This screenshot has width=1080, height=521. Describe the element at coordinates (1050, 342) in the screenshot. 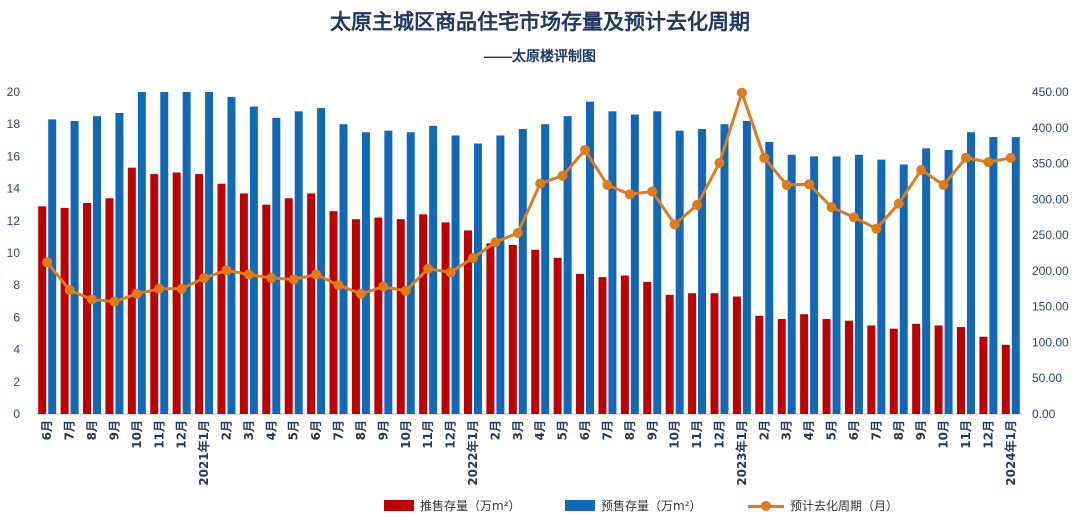

I see `right-axis-tick-label: 100.00` at that location.